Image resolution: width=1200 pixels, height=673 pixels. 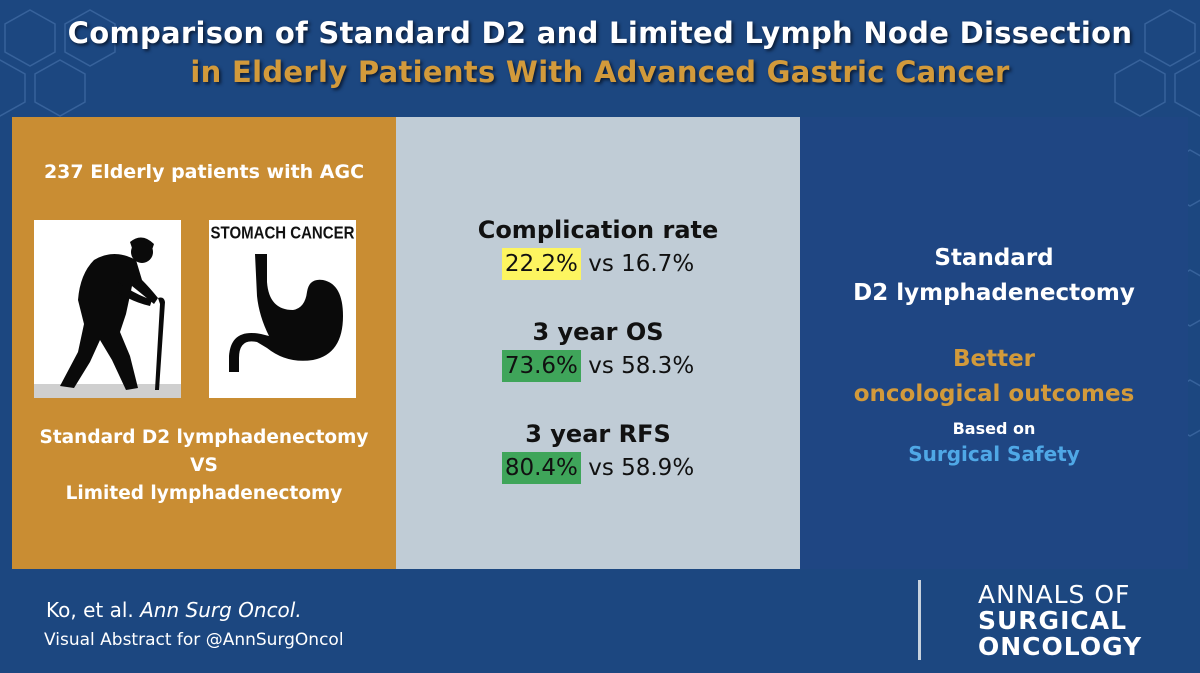 I want to click on stat-complication-rate: Complication rate 22.2% vs 16.7%, so click(x=598, y=247).